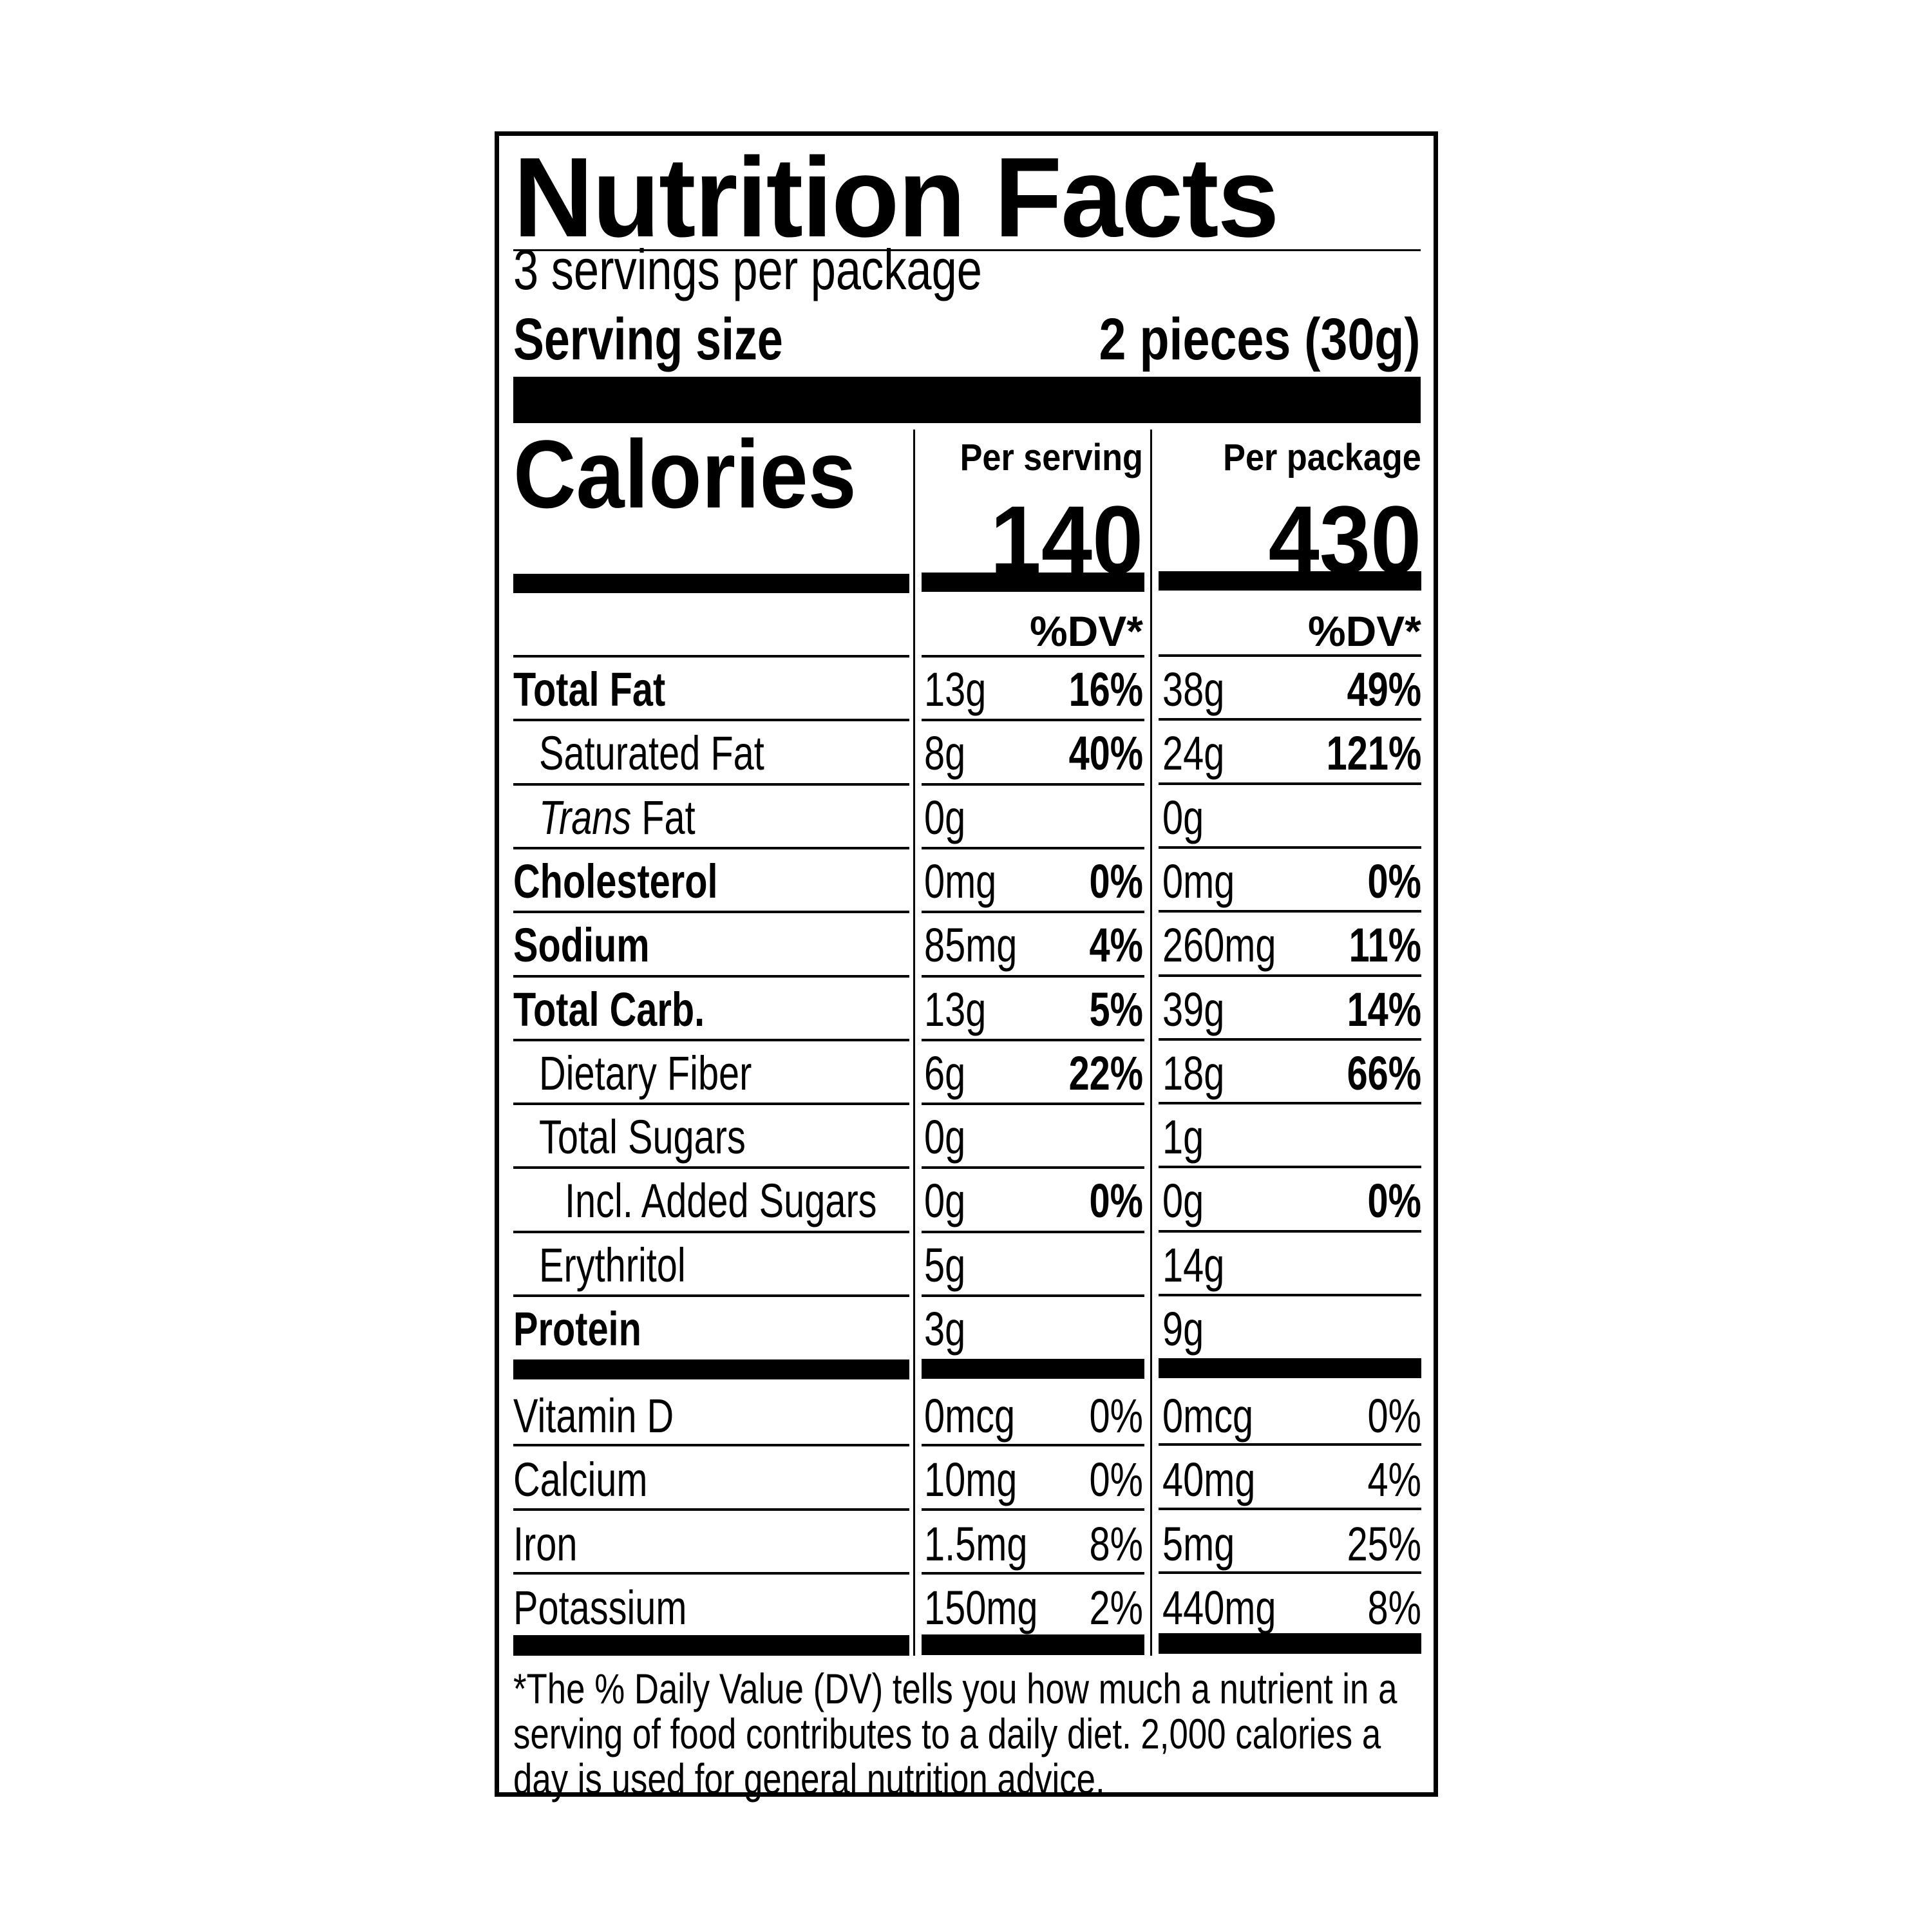  Describe the element at coordinates (1384, 1009) in the screenshot. I see `package-daily-value: 14%` at that location.